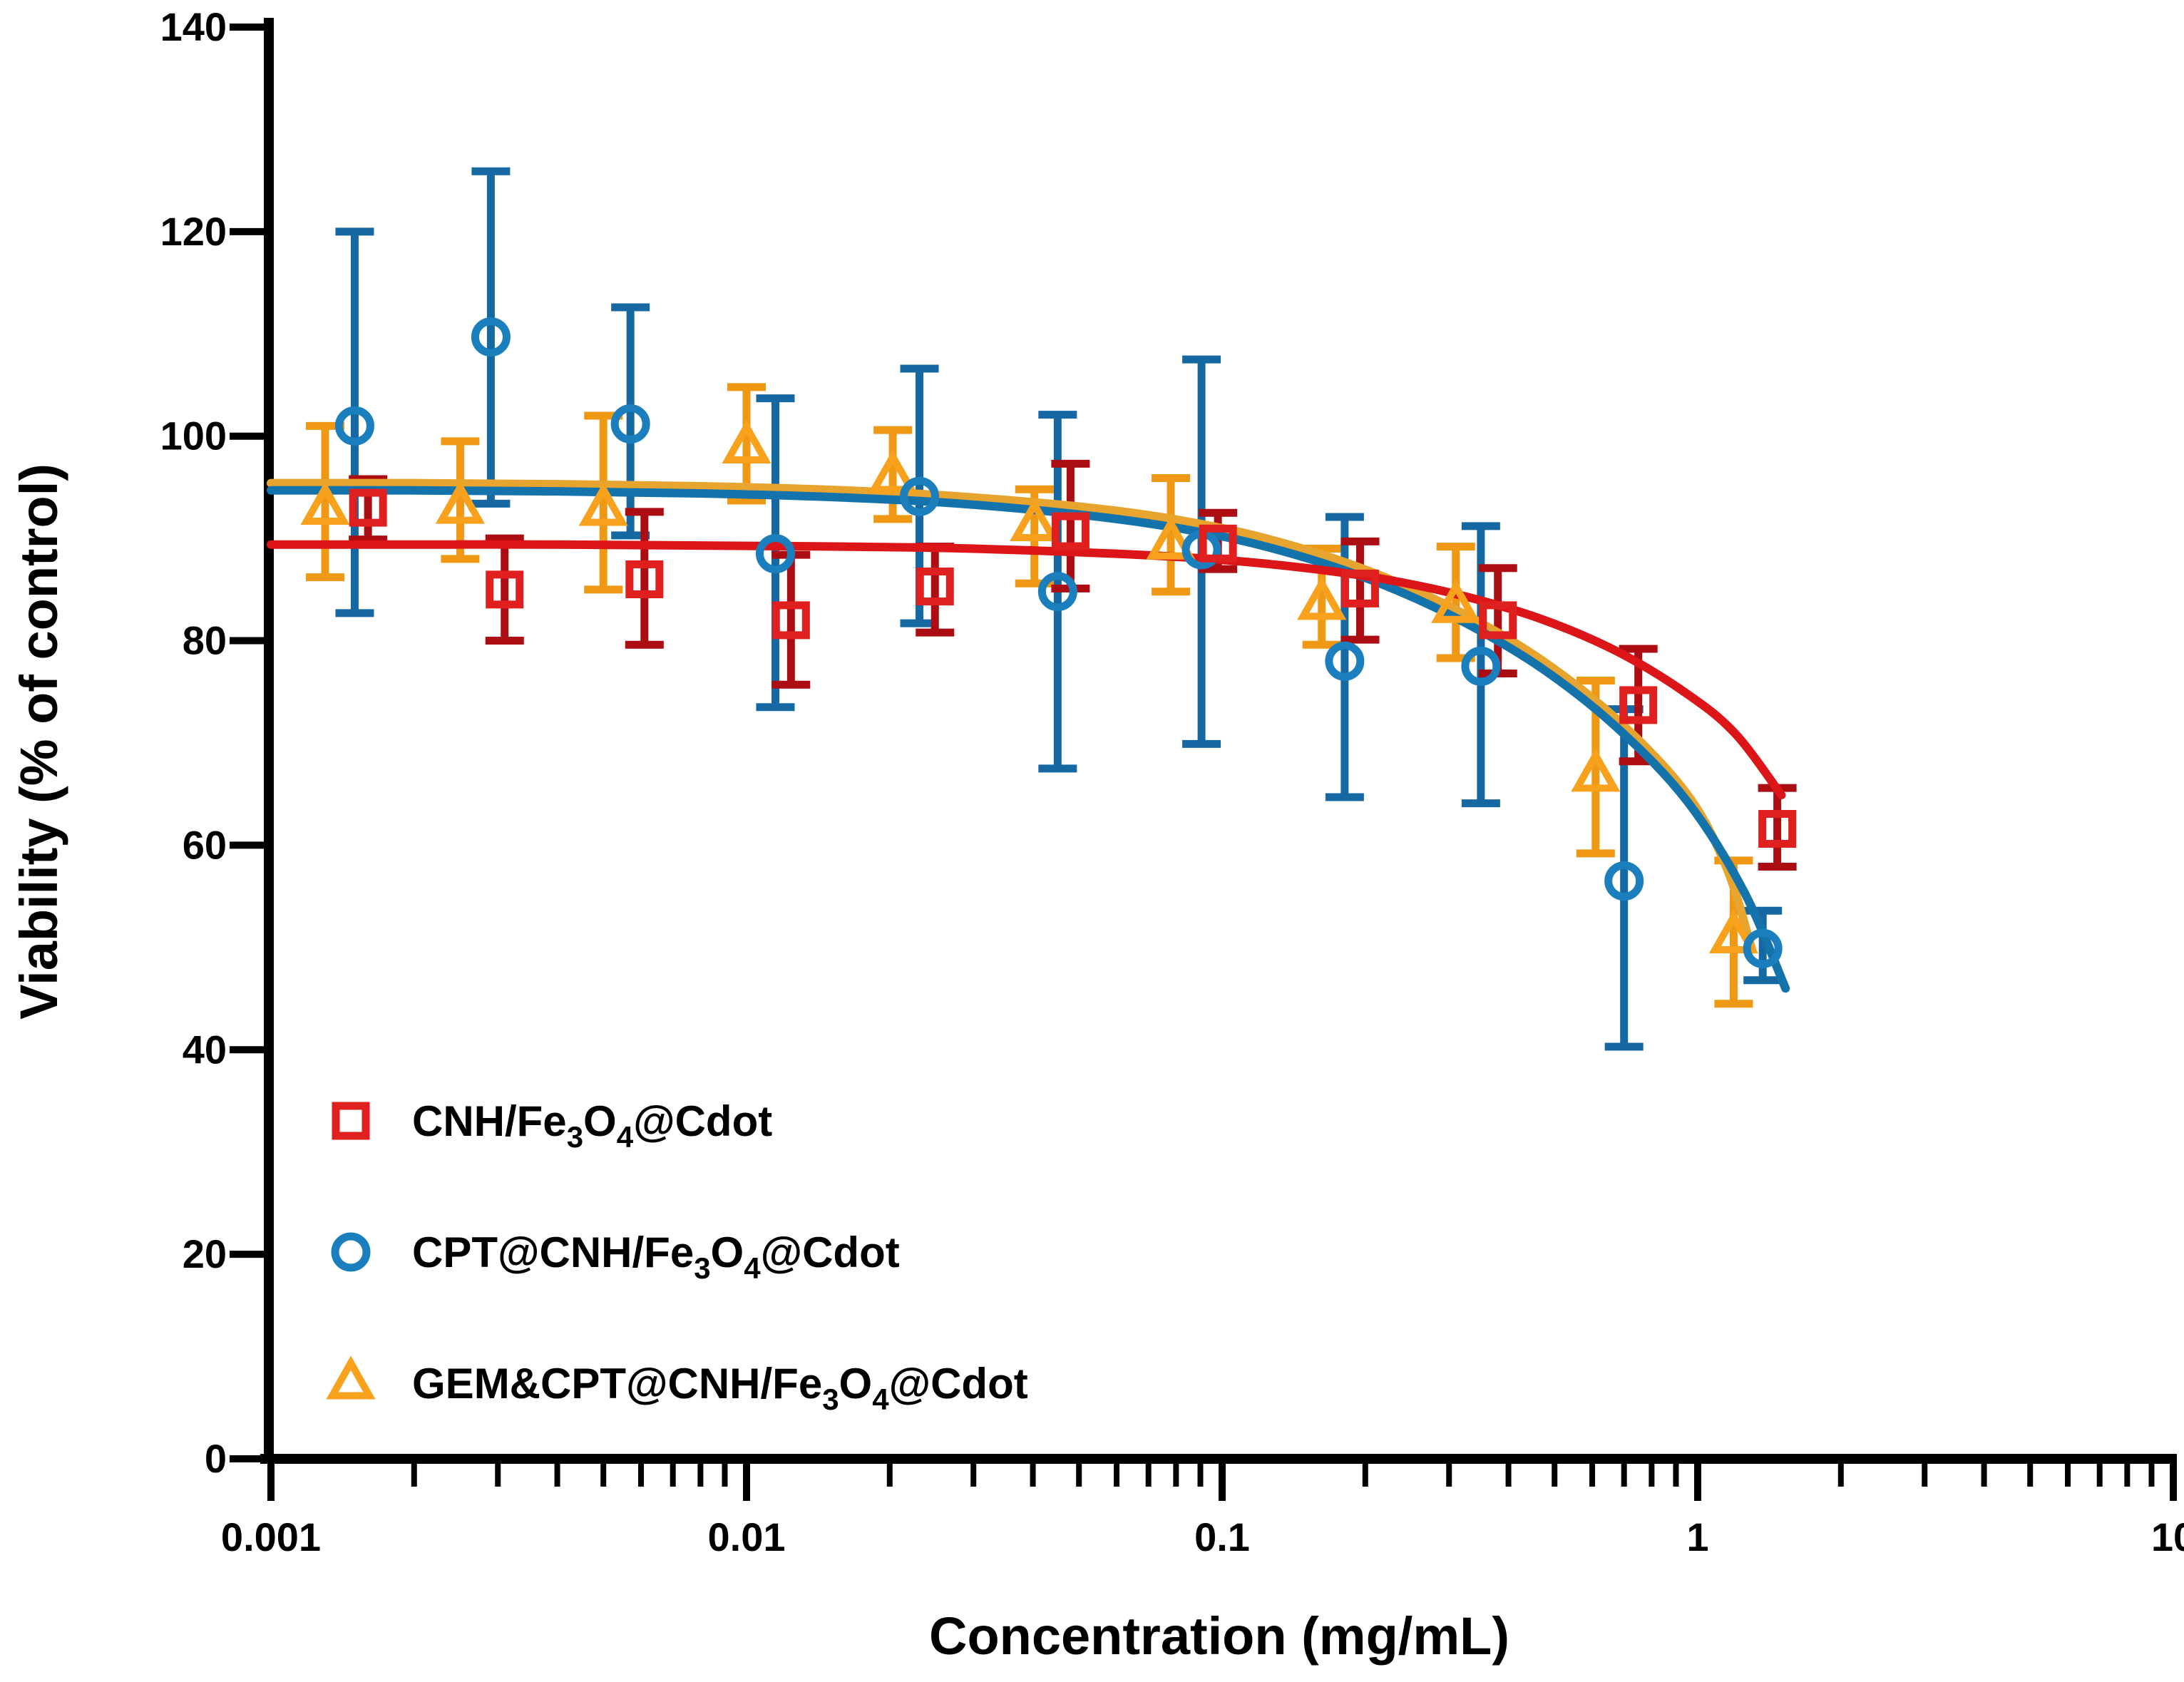  Describe the element at coordinates (193, 436) in the screenshot. I see `y-tick-label: 100` at that location.